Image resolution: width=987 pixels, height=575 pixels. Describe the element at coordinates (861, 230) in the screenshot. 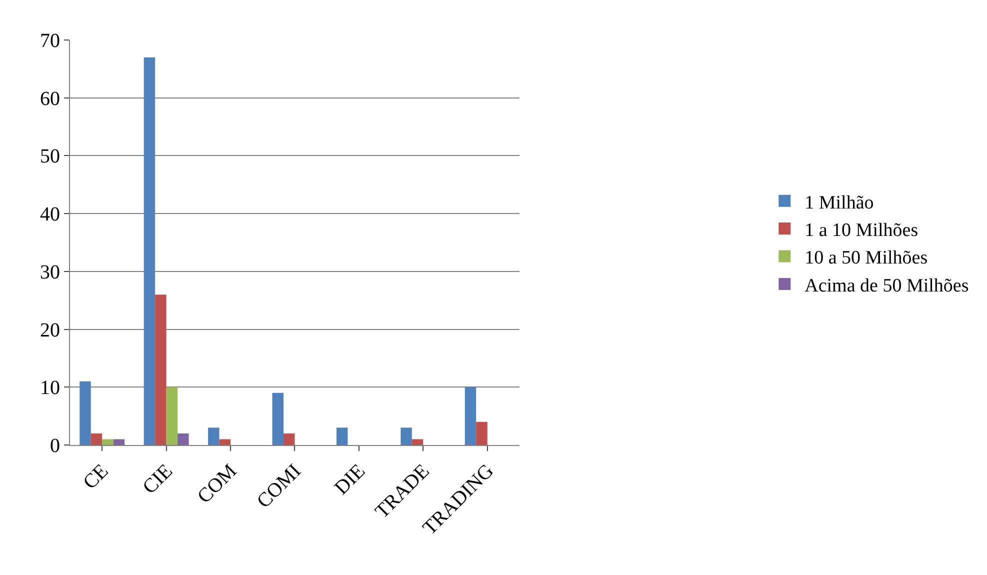

I see `legend-label: 1 a 10 Milhões` at that location.